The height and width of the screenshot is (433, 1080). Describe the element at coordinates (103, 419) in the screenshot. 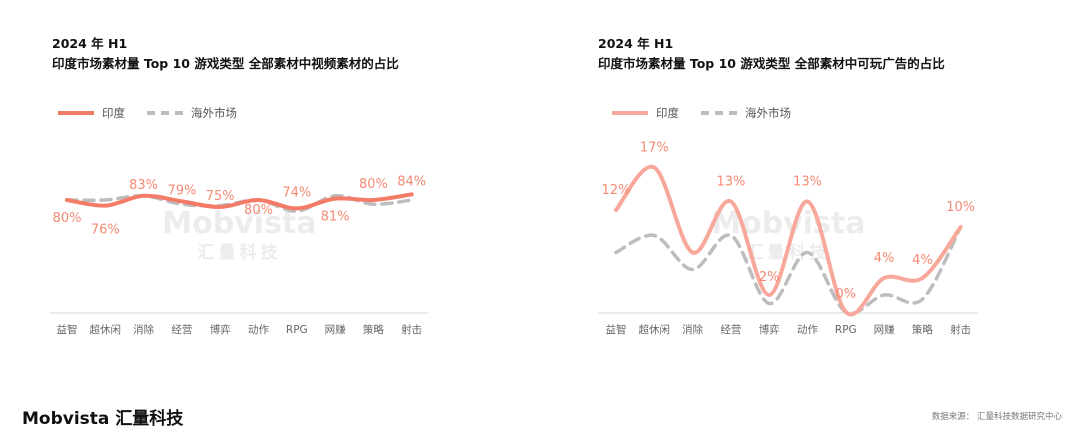

I see `footer-brand-logo: Mobvista 汇量科技` at that location.